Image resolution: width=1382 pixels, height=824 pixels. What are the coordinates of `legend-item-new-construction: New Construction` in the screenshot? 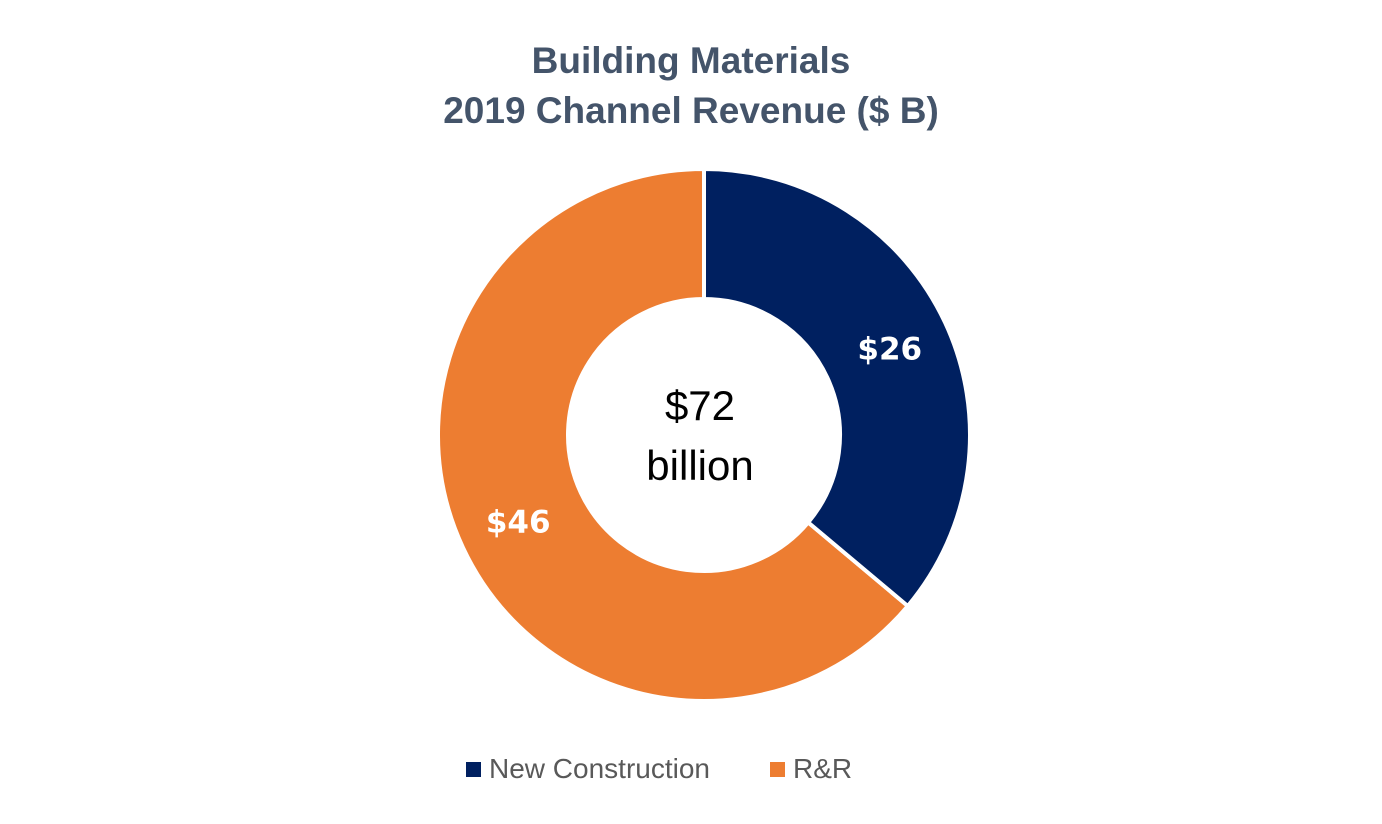 It's located at (588, 769).